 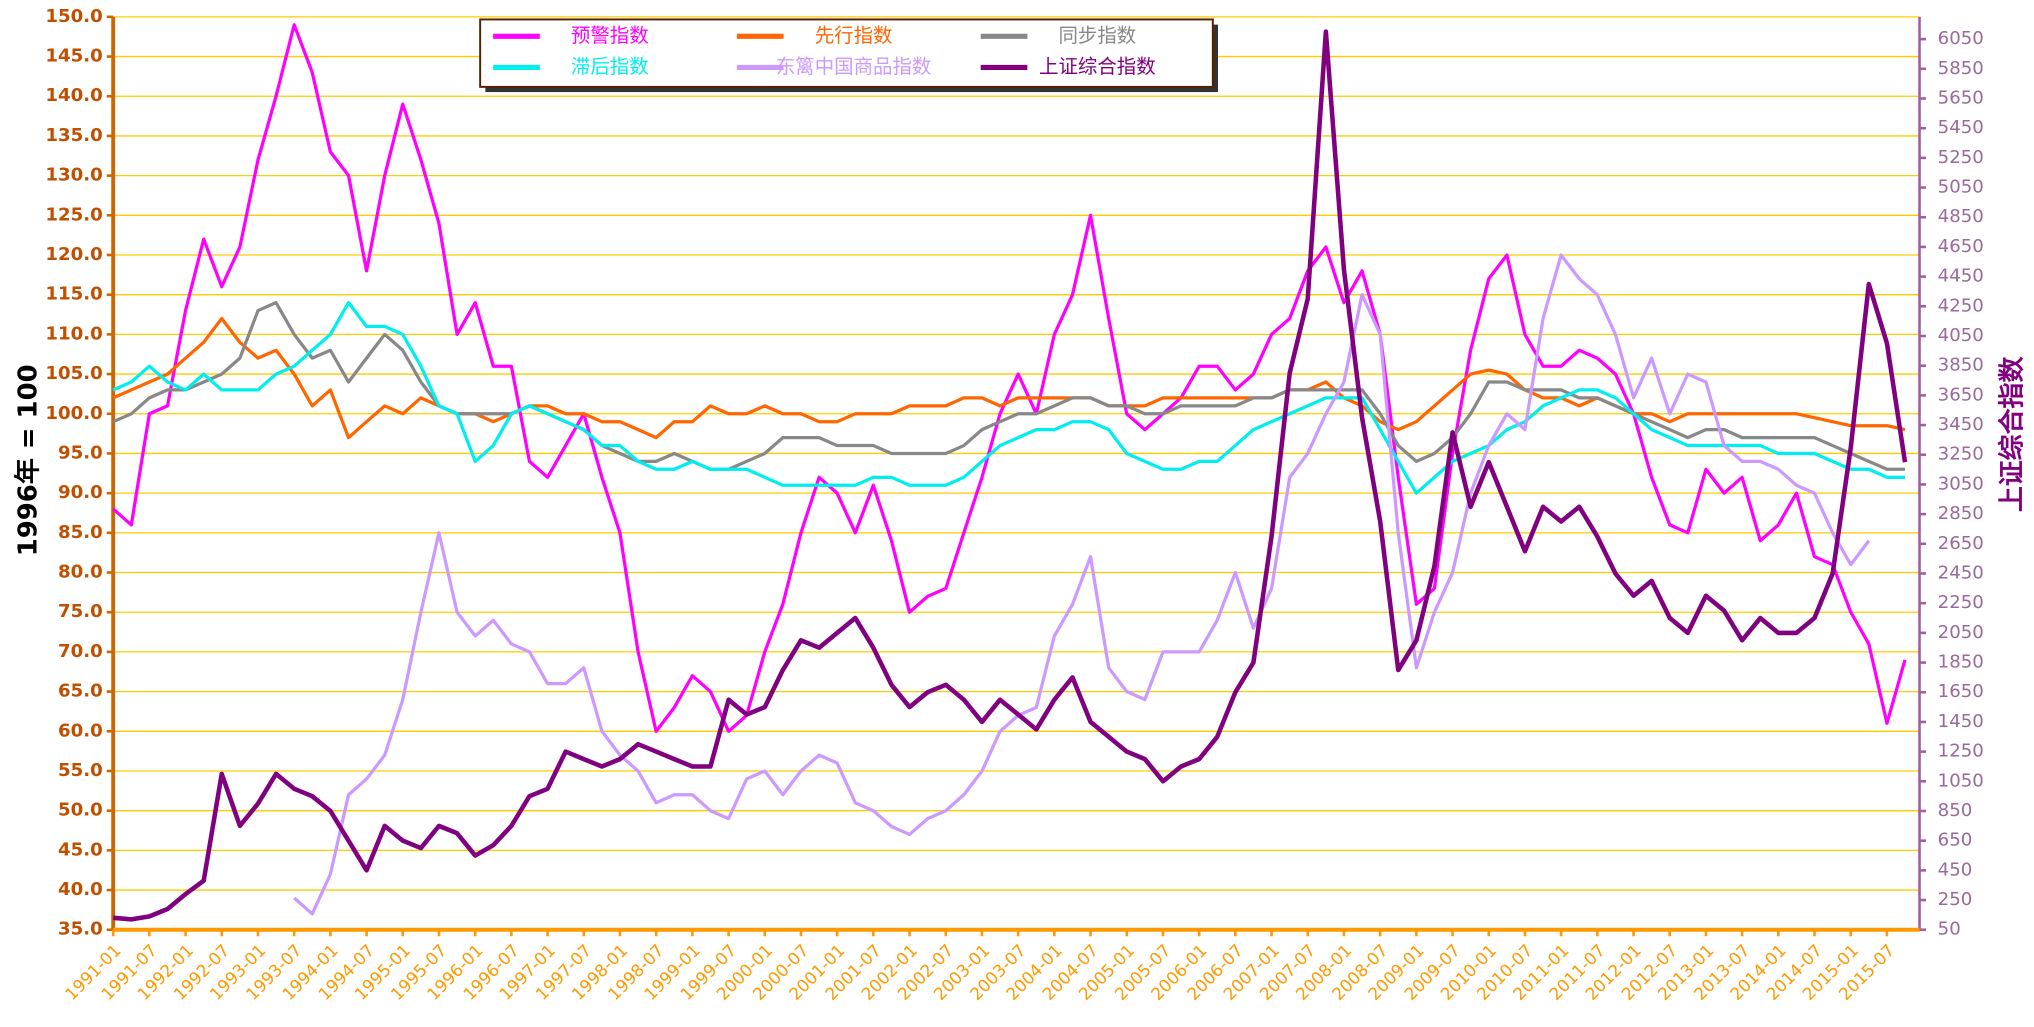 What do you see at coordinates (73, 16) in the screenshot?
I see `y-tick-label: 150.0` at bounding box center [73, 16].